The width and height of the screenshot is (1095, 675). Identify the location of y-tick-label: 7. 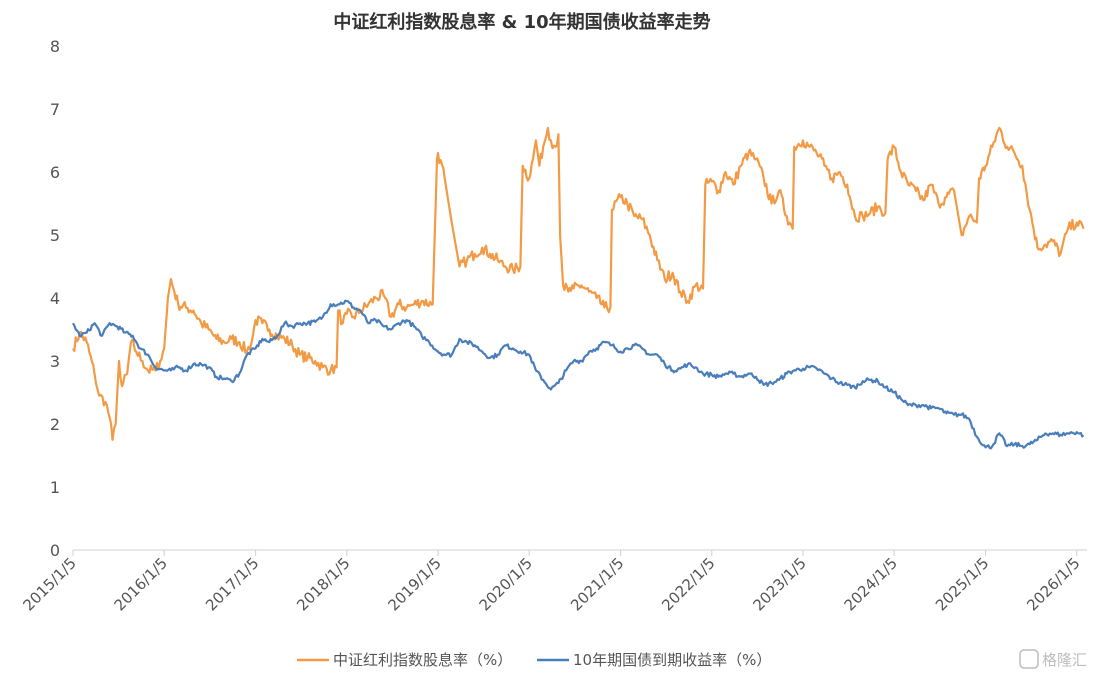
(55, 109).